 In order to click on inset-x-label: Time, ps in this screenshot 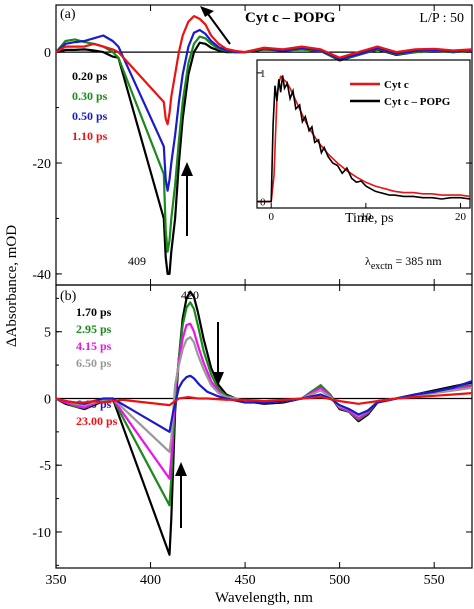, I will do `click(369, 218)`.